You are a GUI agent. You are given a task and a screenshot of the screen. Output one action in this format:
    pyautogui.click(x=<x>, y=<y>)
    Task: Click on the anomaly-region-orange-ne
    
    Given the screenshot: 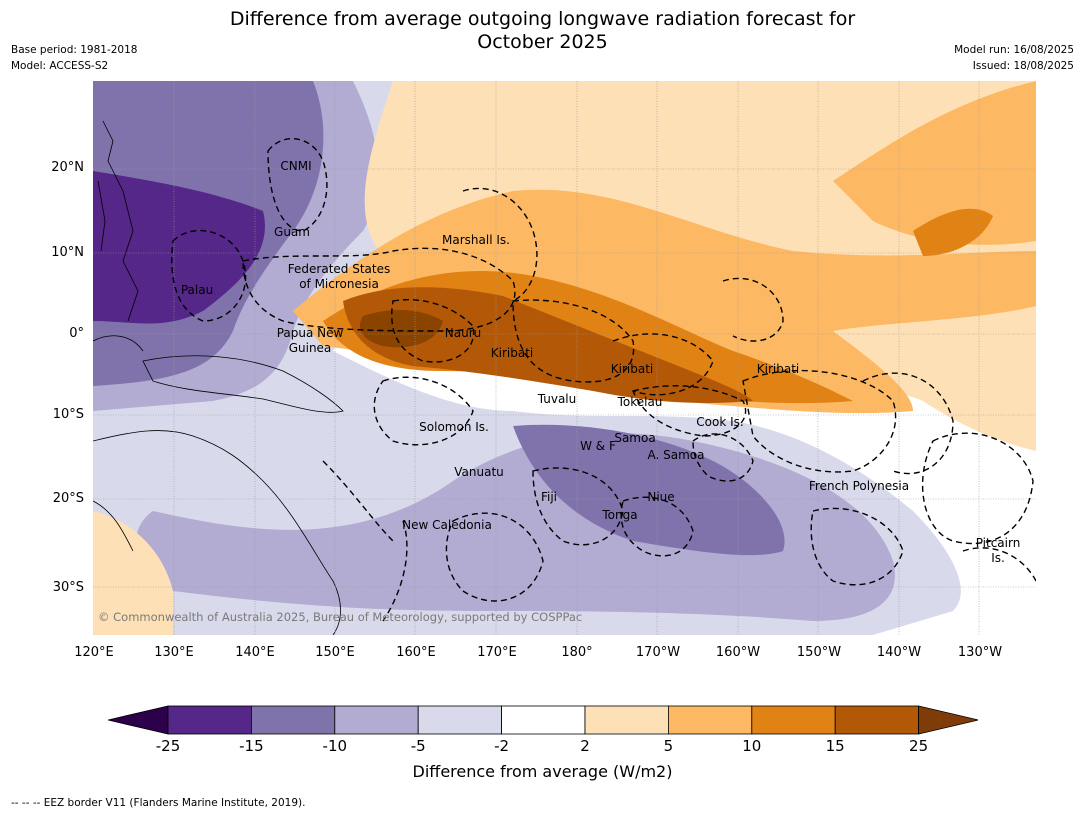 What is the action you would take?
    pyautogui.click(x=934, y=163)
    